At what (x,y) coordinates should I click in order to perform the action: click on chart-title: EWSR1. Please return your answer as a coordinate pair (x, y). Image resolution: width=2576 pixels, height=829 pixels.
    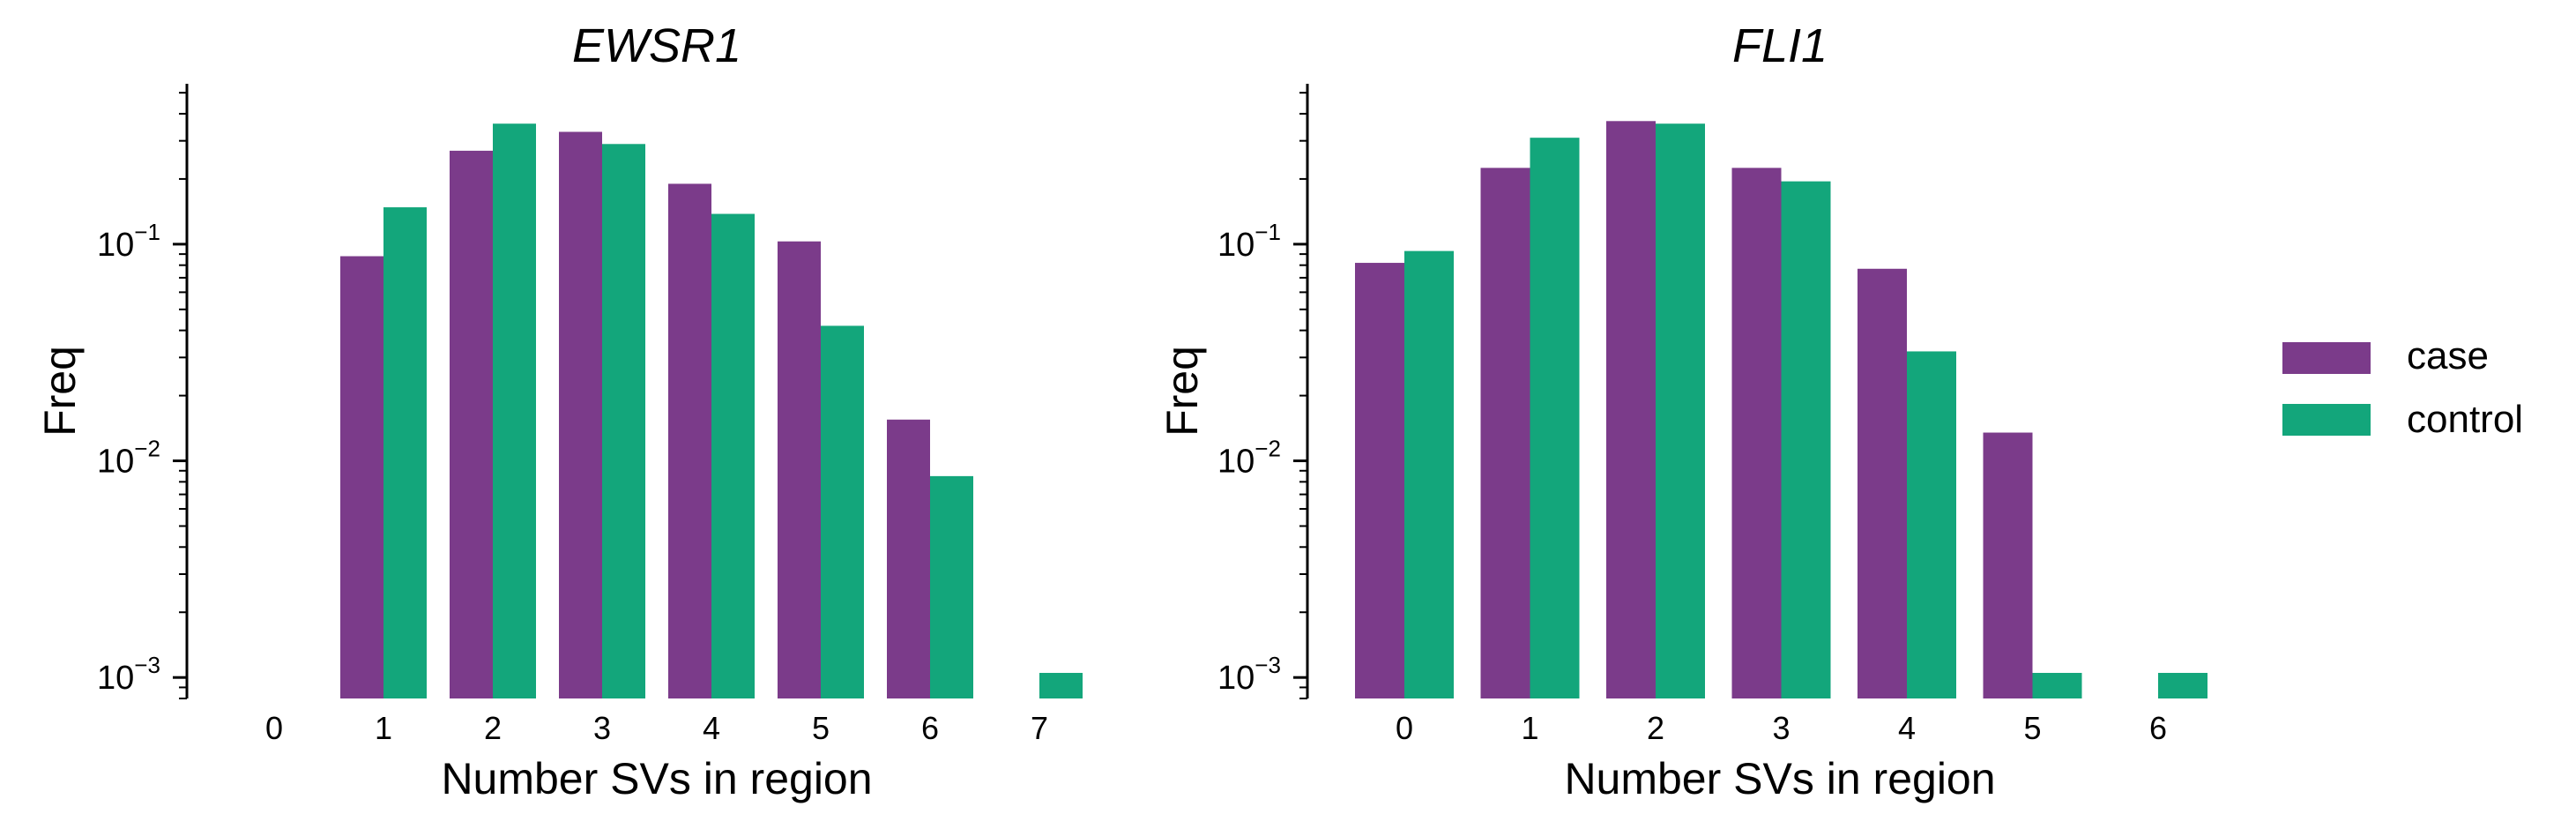
    Looking at the image, I should click on (657, 45).